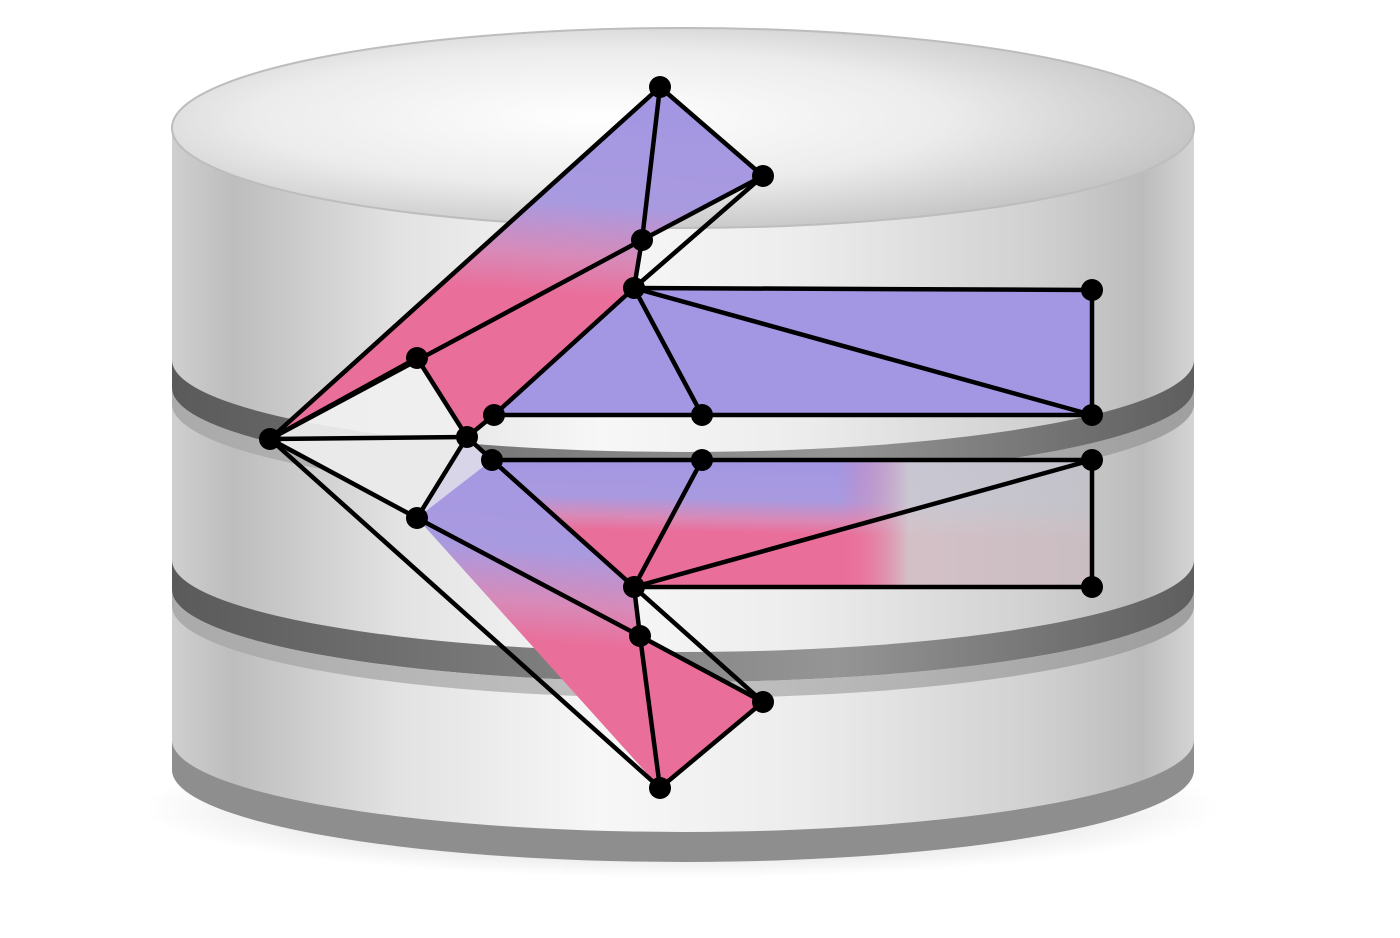  What do you see at coordinates (516, 263) in the screenshot?
I see `arrow-upper-wing` at bounding box center [516, 263].